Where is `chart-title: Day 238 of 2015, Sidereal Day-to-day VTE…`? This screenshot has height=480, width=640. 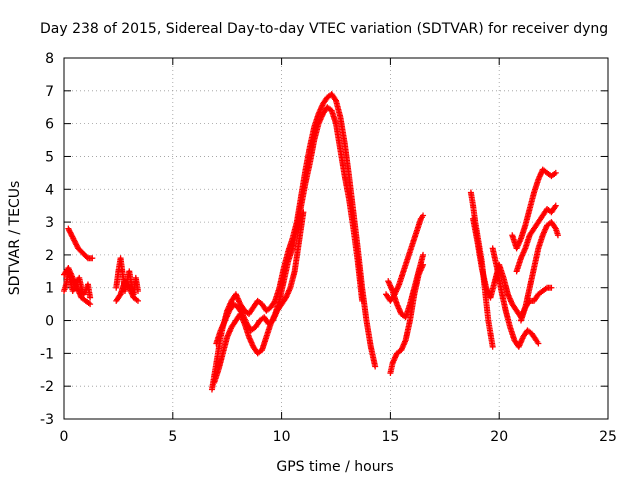
chart-title: Day 238 of 2015, Sidereal Day-to-day VTE… is located at coordinates (324, 29).